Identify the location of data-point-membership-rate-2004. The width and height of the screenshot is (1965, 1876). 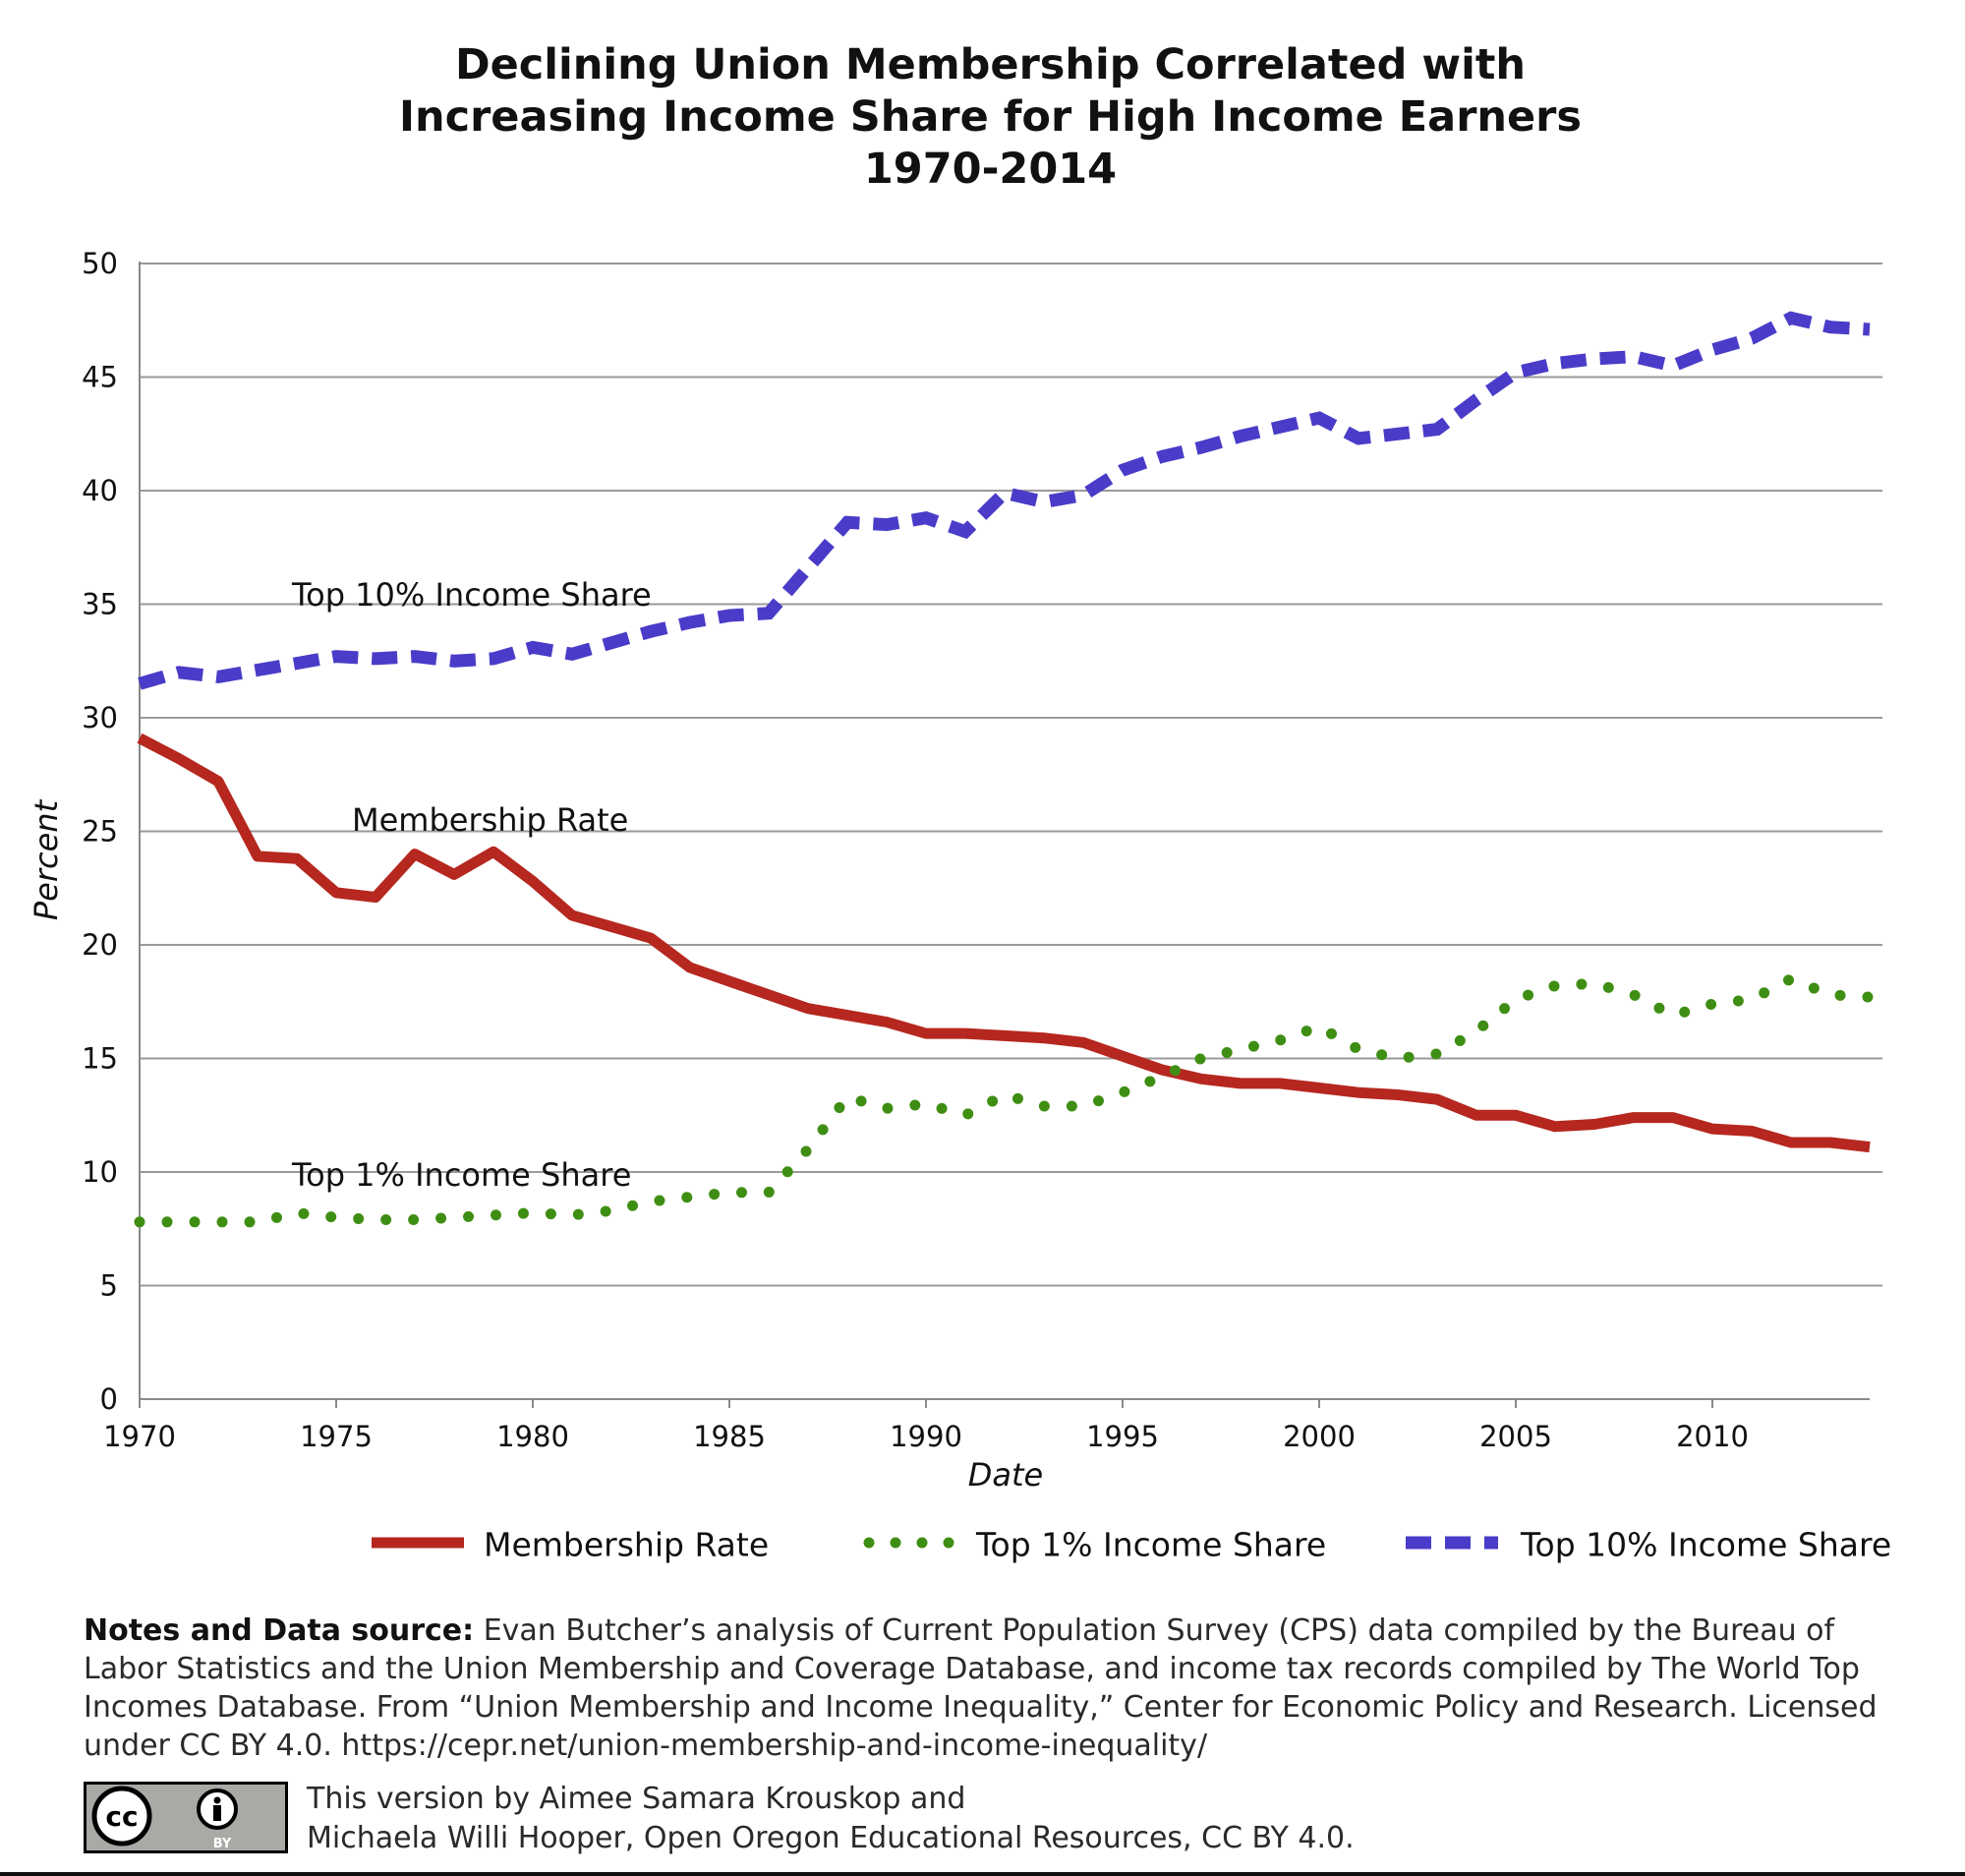
(1476, 1115).